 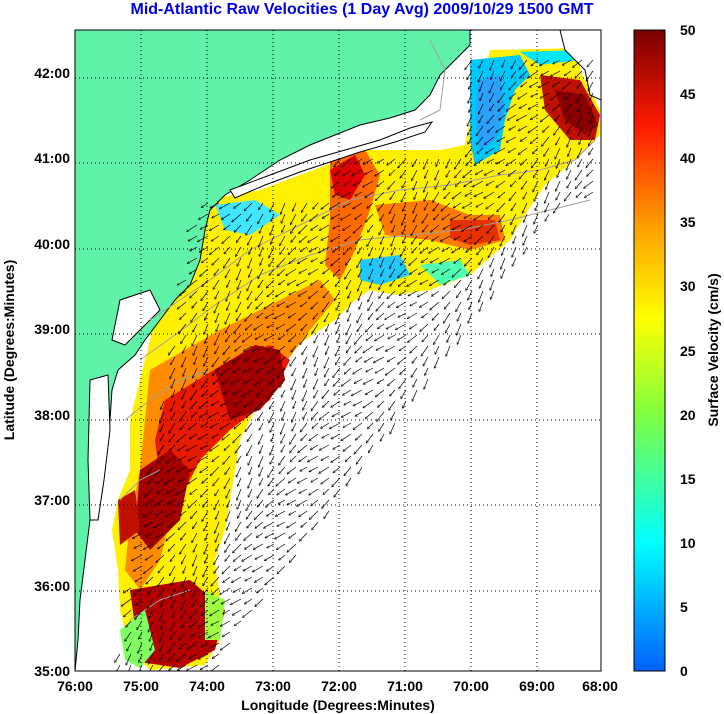 What do you see at coordinates (471, 686) in the screenshot?
I see `x-tick-label: 70:00` at bounding box center [471, 686].